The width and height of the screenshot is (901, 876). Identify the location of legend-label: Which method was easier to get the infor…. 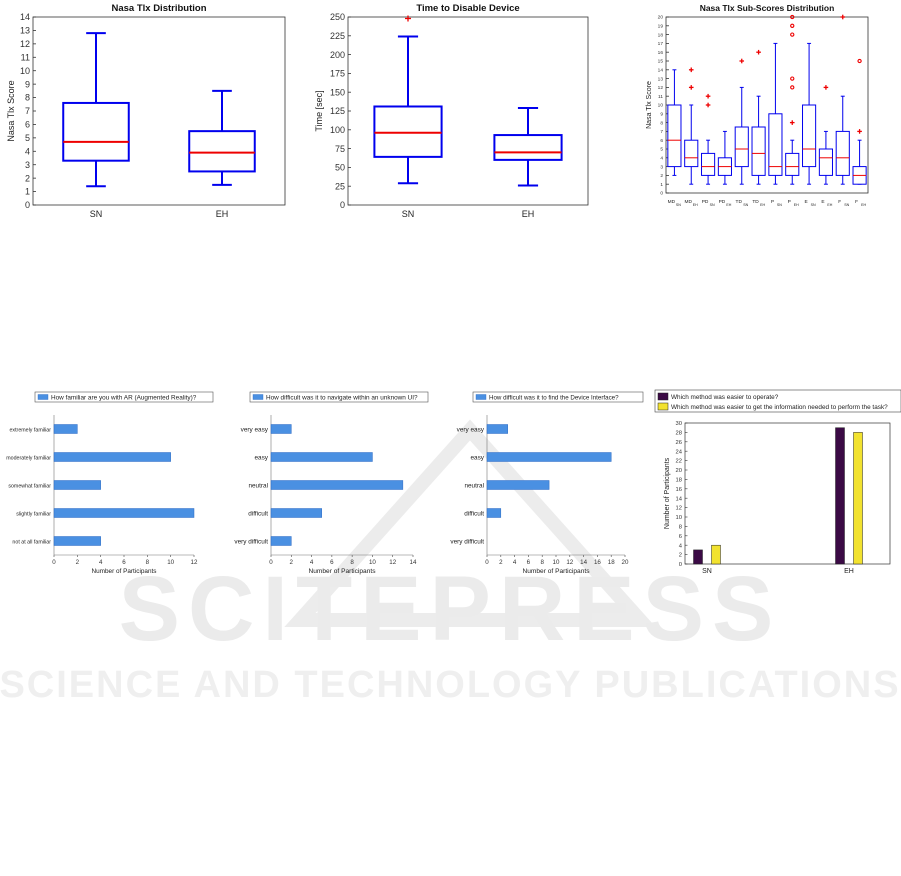
(779, 407).